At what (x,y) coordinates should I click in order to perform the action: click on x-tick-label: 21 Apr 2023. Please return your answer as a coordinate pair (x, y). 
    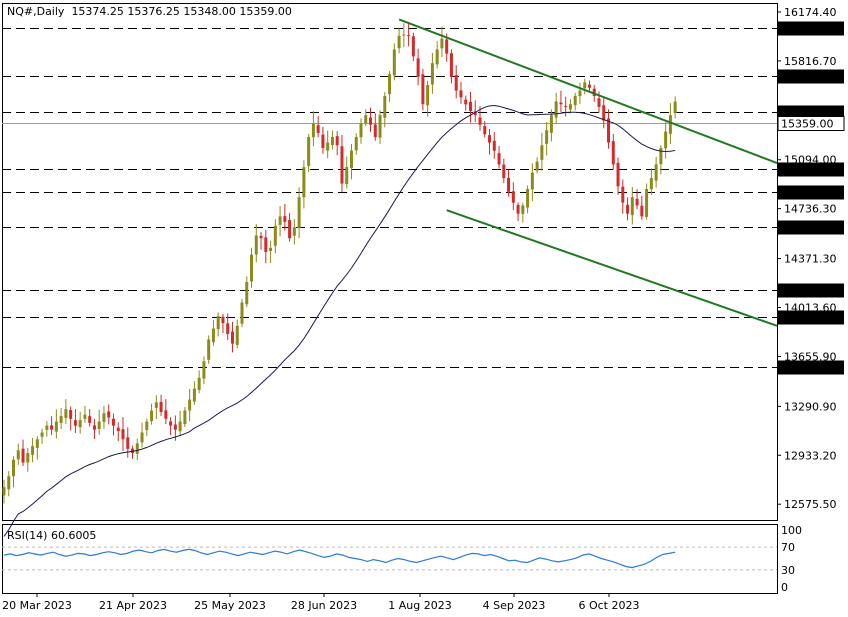
    Looking at the image, I should click on (133, 605).